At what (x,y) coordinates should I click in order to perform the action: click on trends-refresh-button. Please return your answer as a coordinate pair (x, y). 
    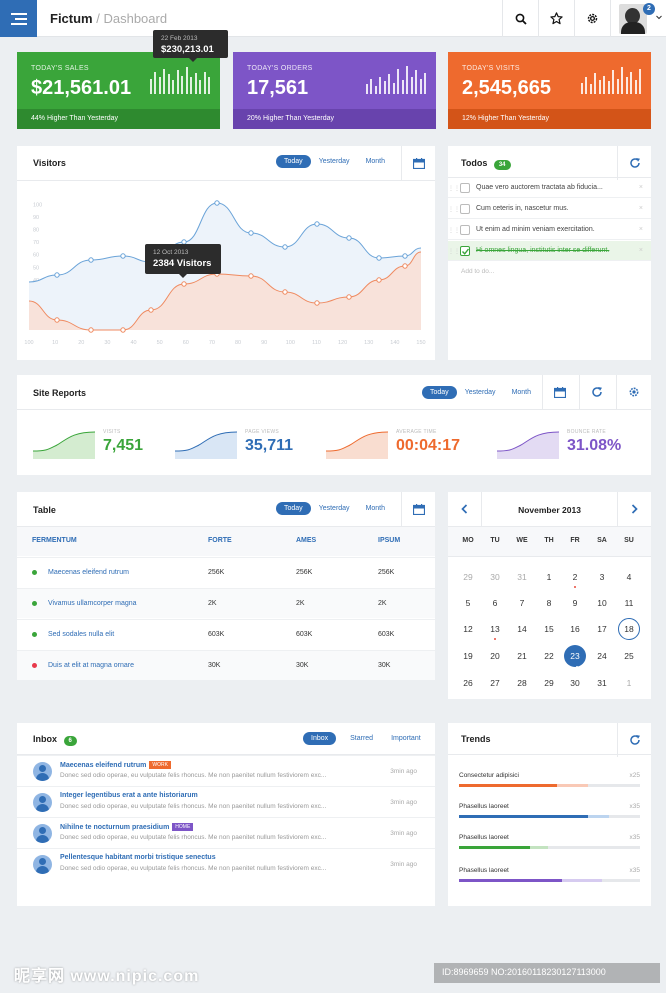
    Looking at the image, I should click on (634, 740).